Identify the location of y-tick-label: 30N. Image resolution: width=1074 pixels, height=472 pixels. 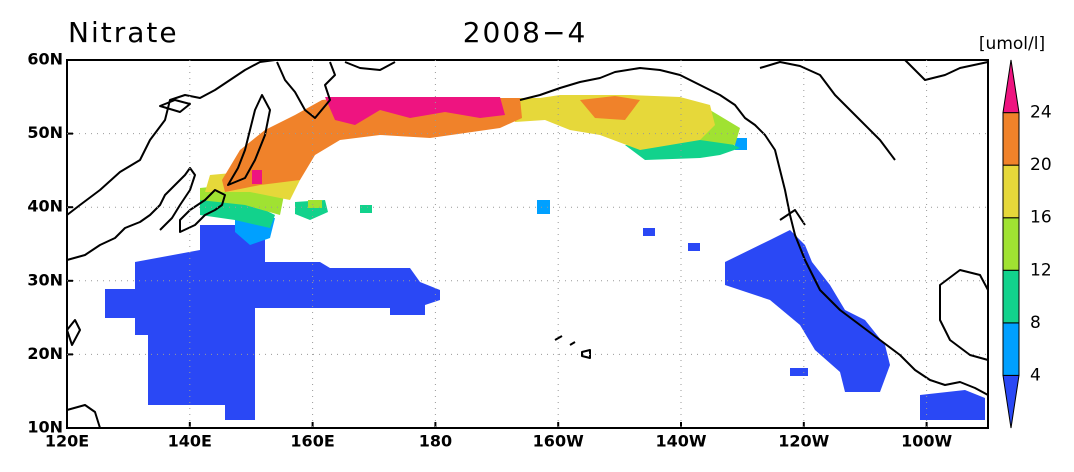
(45, 279).